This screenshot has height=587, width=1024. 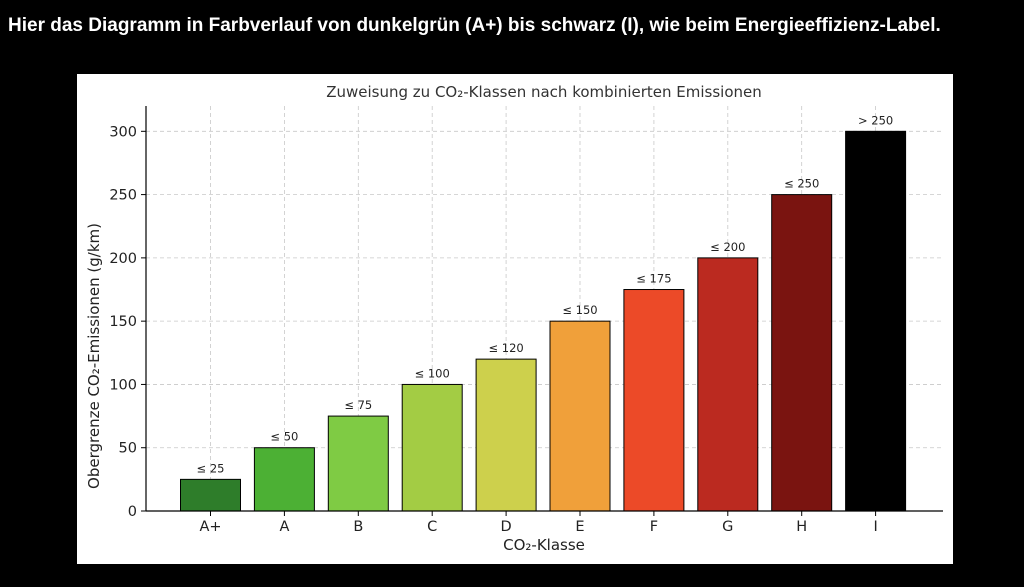 I want to click on x-tick-label: I, so click(x=875, y=527).